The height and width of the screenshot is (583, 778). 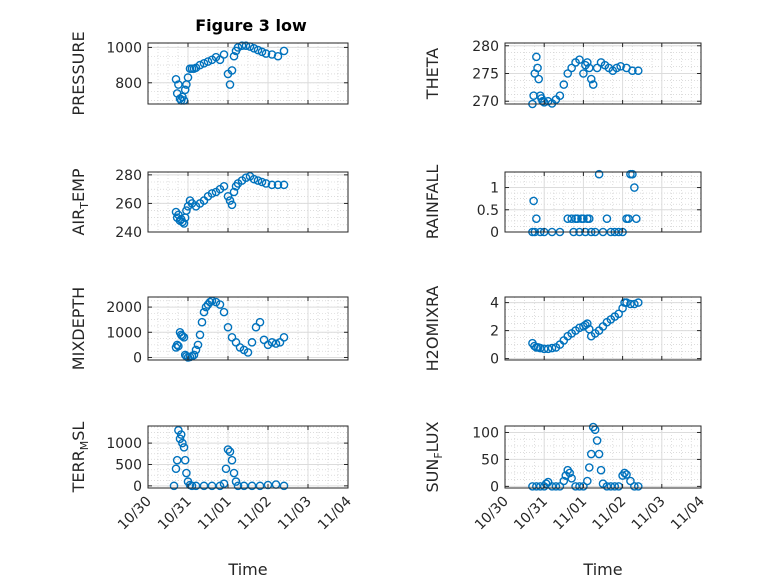 What do you see at coordinates (688, 513) in the screenshot?
I see `x-tick-label: 11/04` at bounding box center [688, 513].